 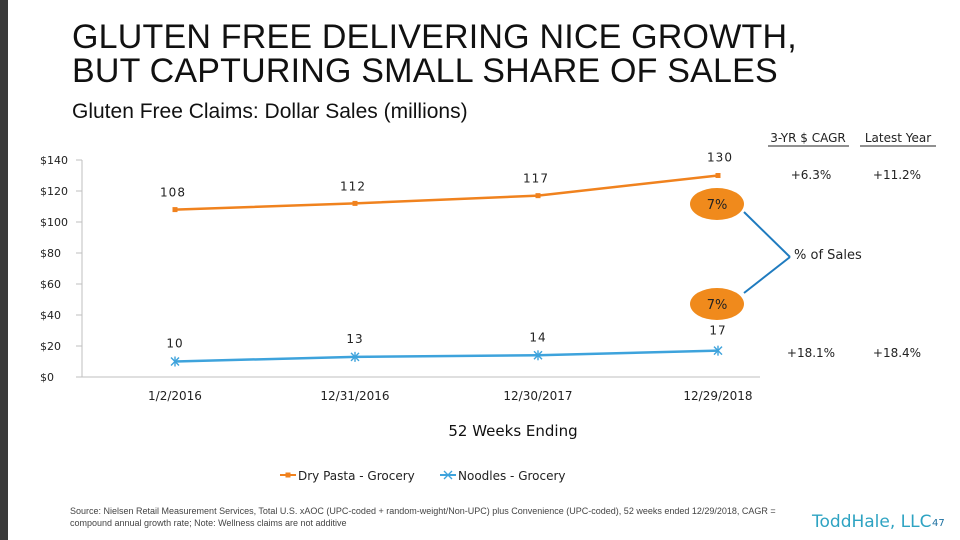 I want to click on x-tick-label: 12/30/2017, so click(x=537, y=396).